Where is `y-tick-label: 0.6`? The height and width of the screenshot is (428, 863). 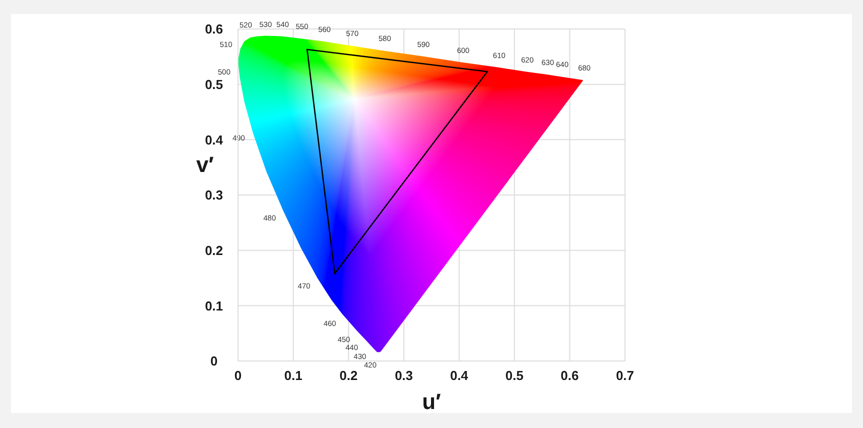 y-tick-label: 0.6 is located at coordinates (214, 29).